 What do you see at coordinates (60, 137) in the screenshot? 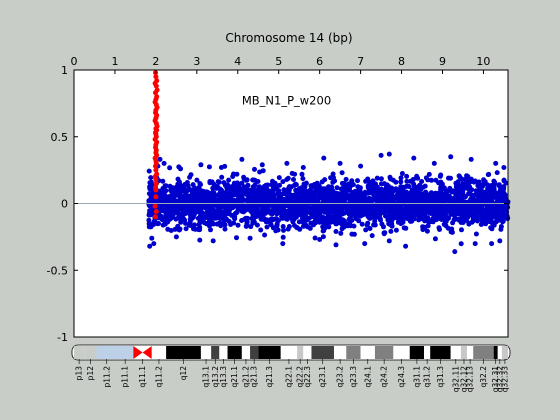
I see `y-tick-label: 0.5` at bounding box center [60, 137].